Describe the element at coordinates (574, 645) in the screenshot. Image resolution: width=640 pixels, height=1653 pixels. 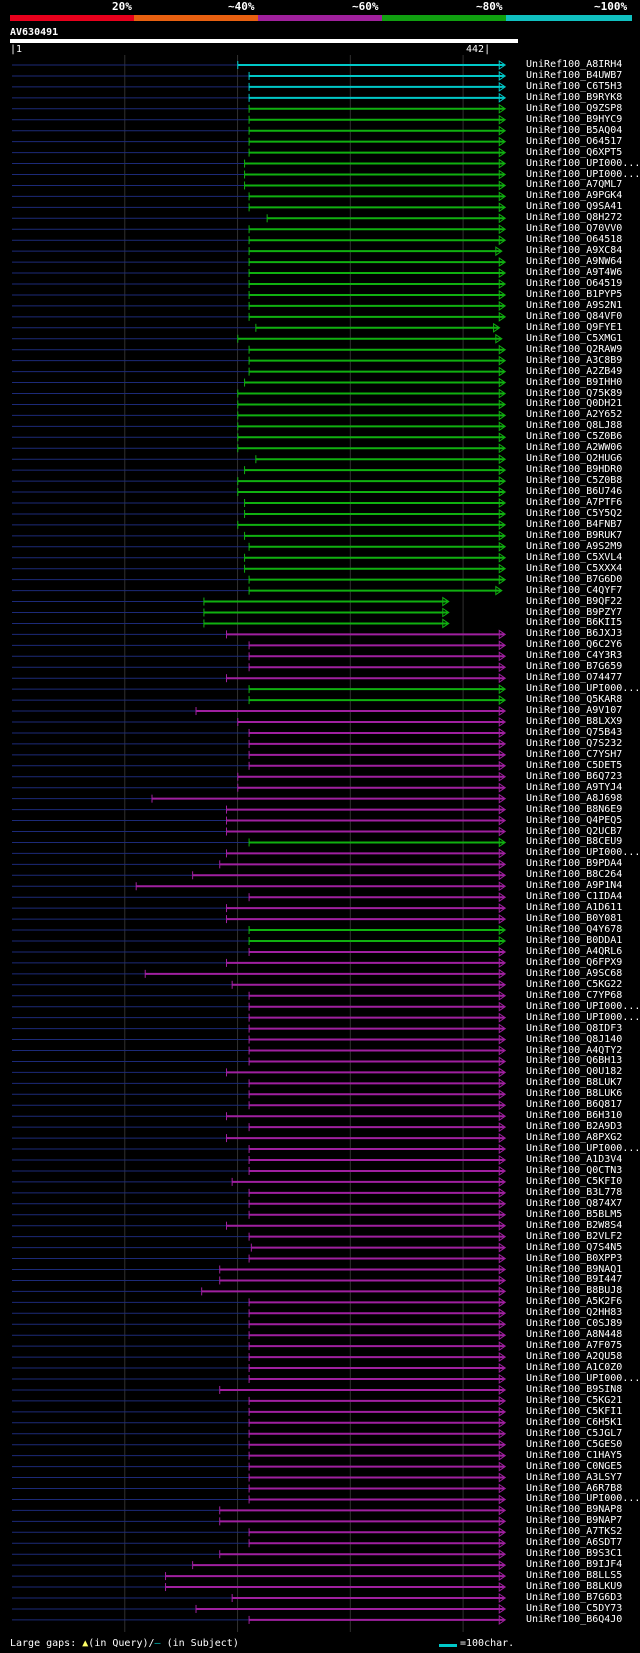
I see `hit-label: UniRef100_Q6C2Y6` at that location.